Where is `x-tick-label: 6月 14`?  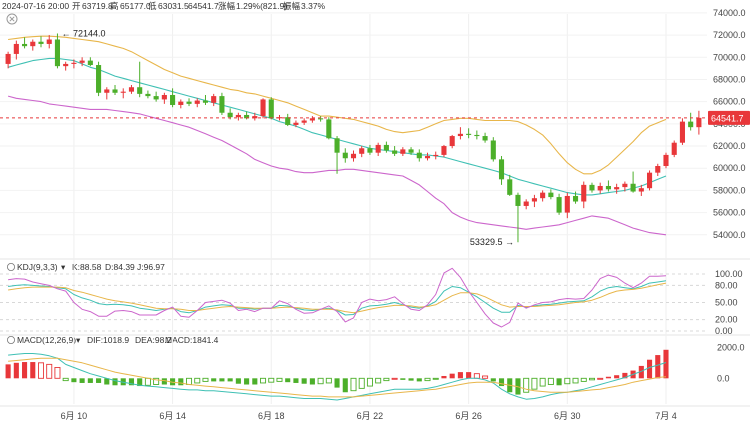
x-tick-label: 6月 14 is located at coordinates (172, 416).